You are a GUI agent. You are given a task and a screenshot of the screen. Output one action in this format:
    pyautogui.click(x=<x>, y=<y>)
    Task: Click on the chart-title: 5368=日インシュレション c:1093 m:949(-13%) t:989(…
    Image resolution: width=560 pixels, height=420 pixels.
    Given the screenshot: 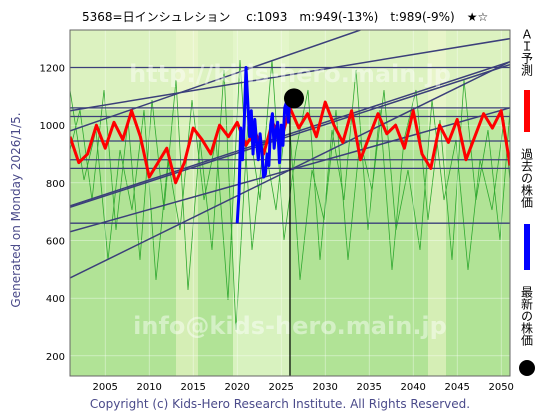 What is the action you would take?
    pyautogui.click(x=285, y=17)
    